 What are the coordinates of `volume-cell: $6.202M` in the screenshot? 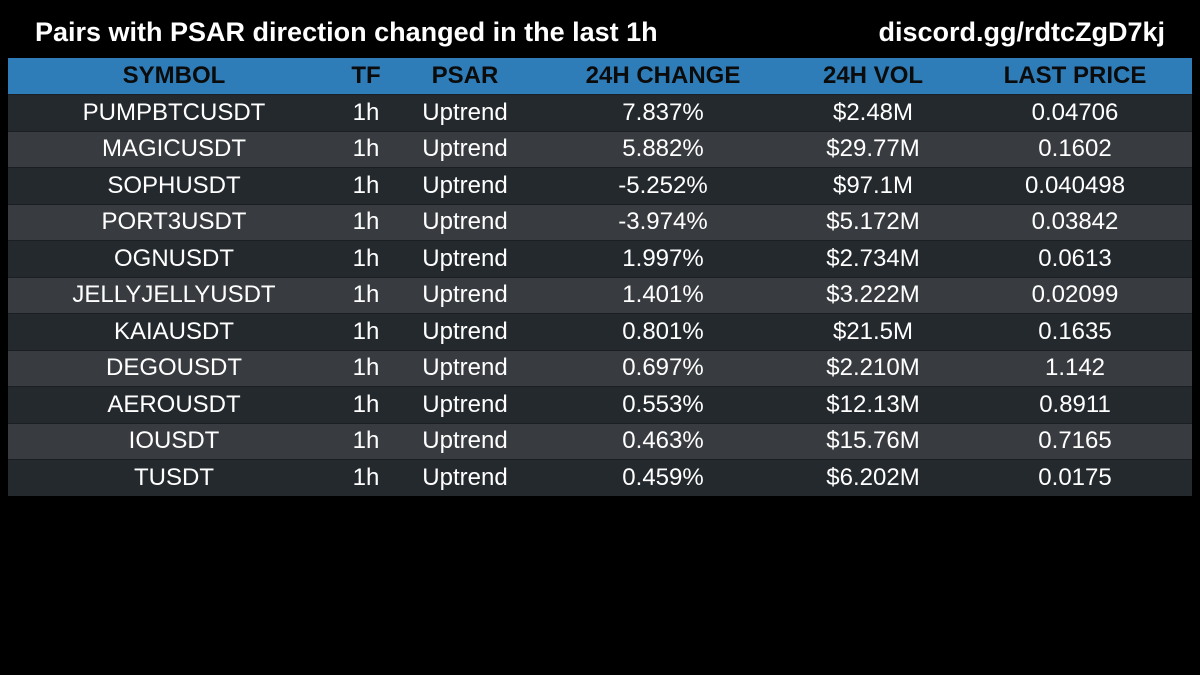 It's located at (873, 477).